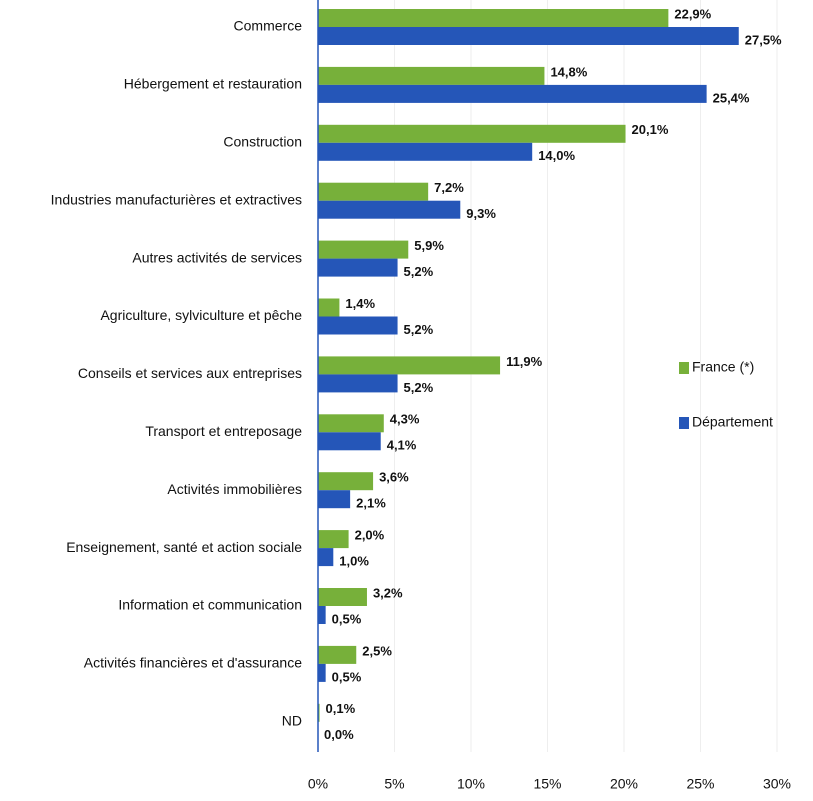  What do you see at coordinates (354, 561) in the screenshot?
I see `value-label: 1,0%` at bounding box center [354, 561].